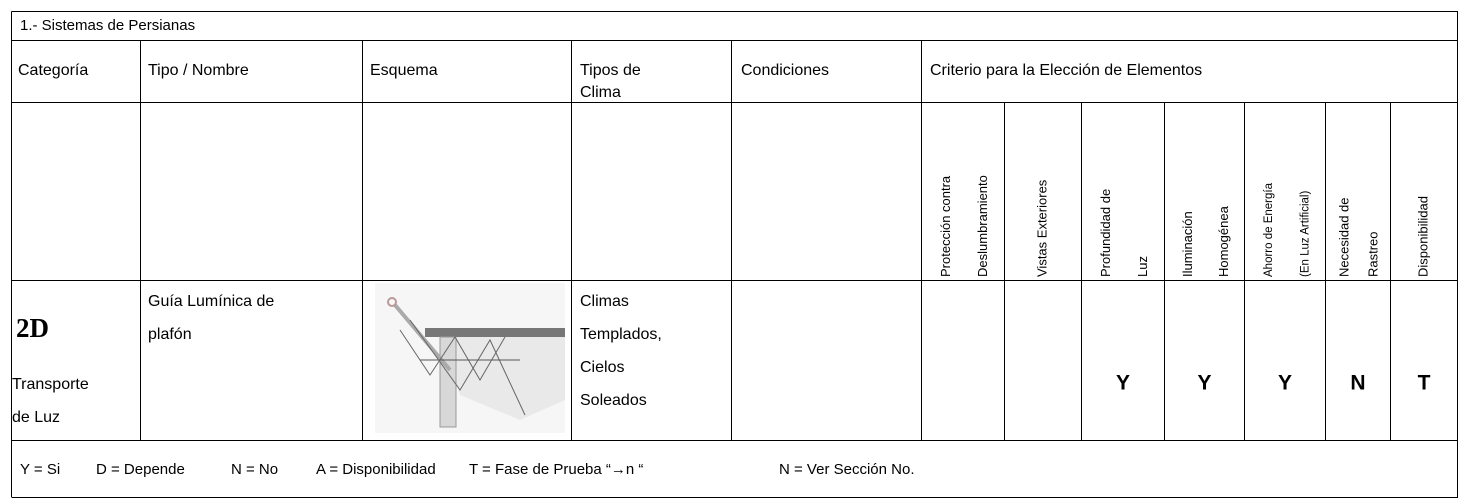 The image size is (1458, 498). Describe the element at coordinates (376, 469) in the screenshot. I see `legend-item: A = Disponibilidad` at that location.